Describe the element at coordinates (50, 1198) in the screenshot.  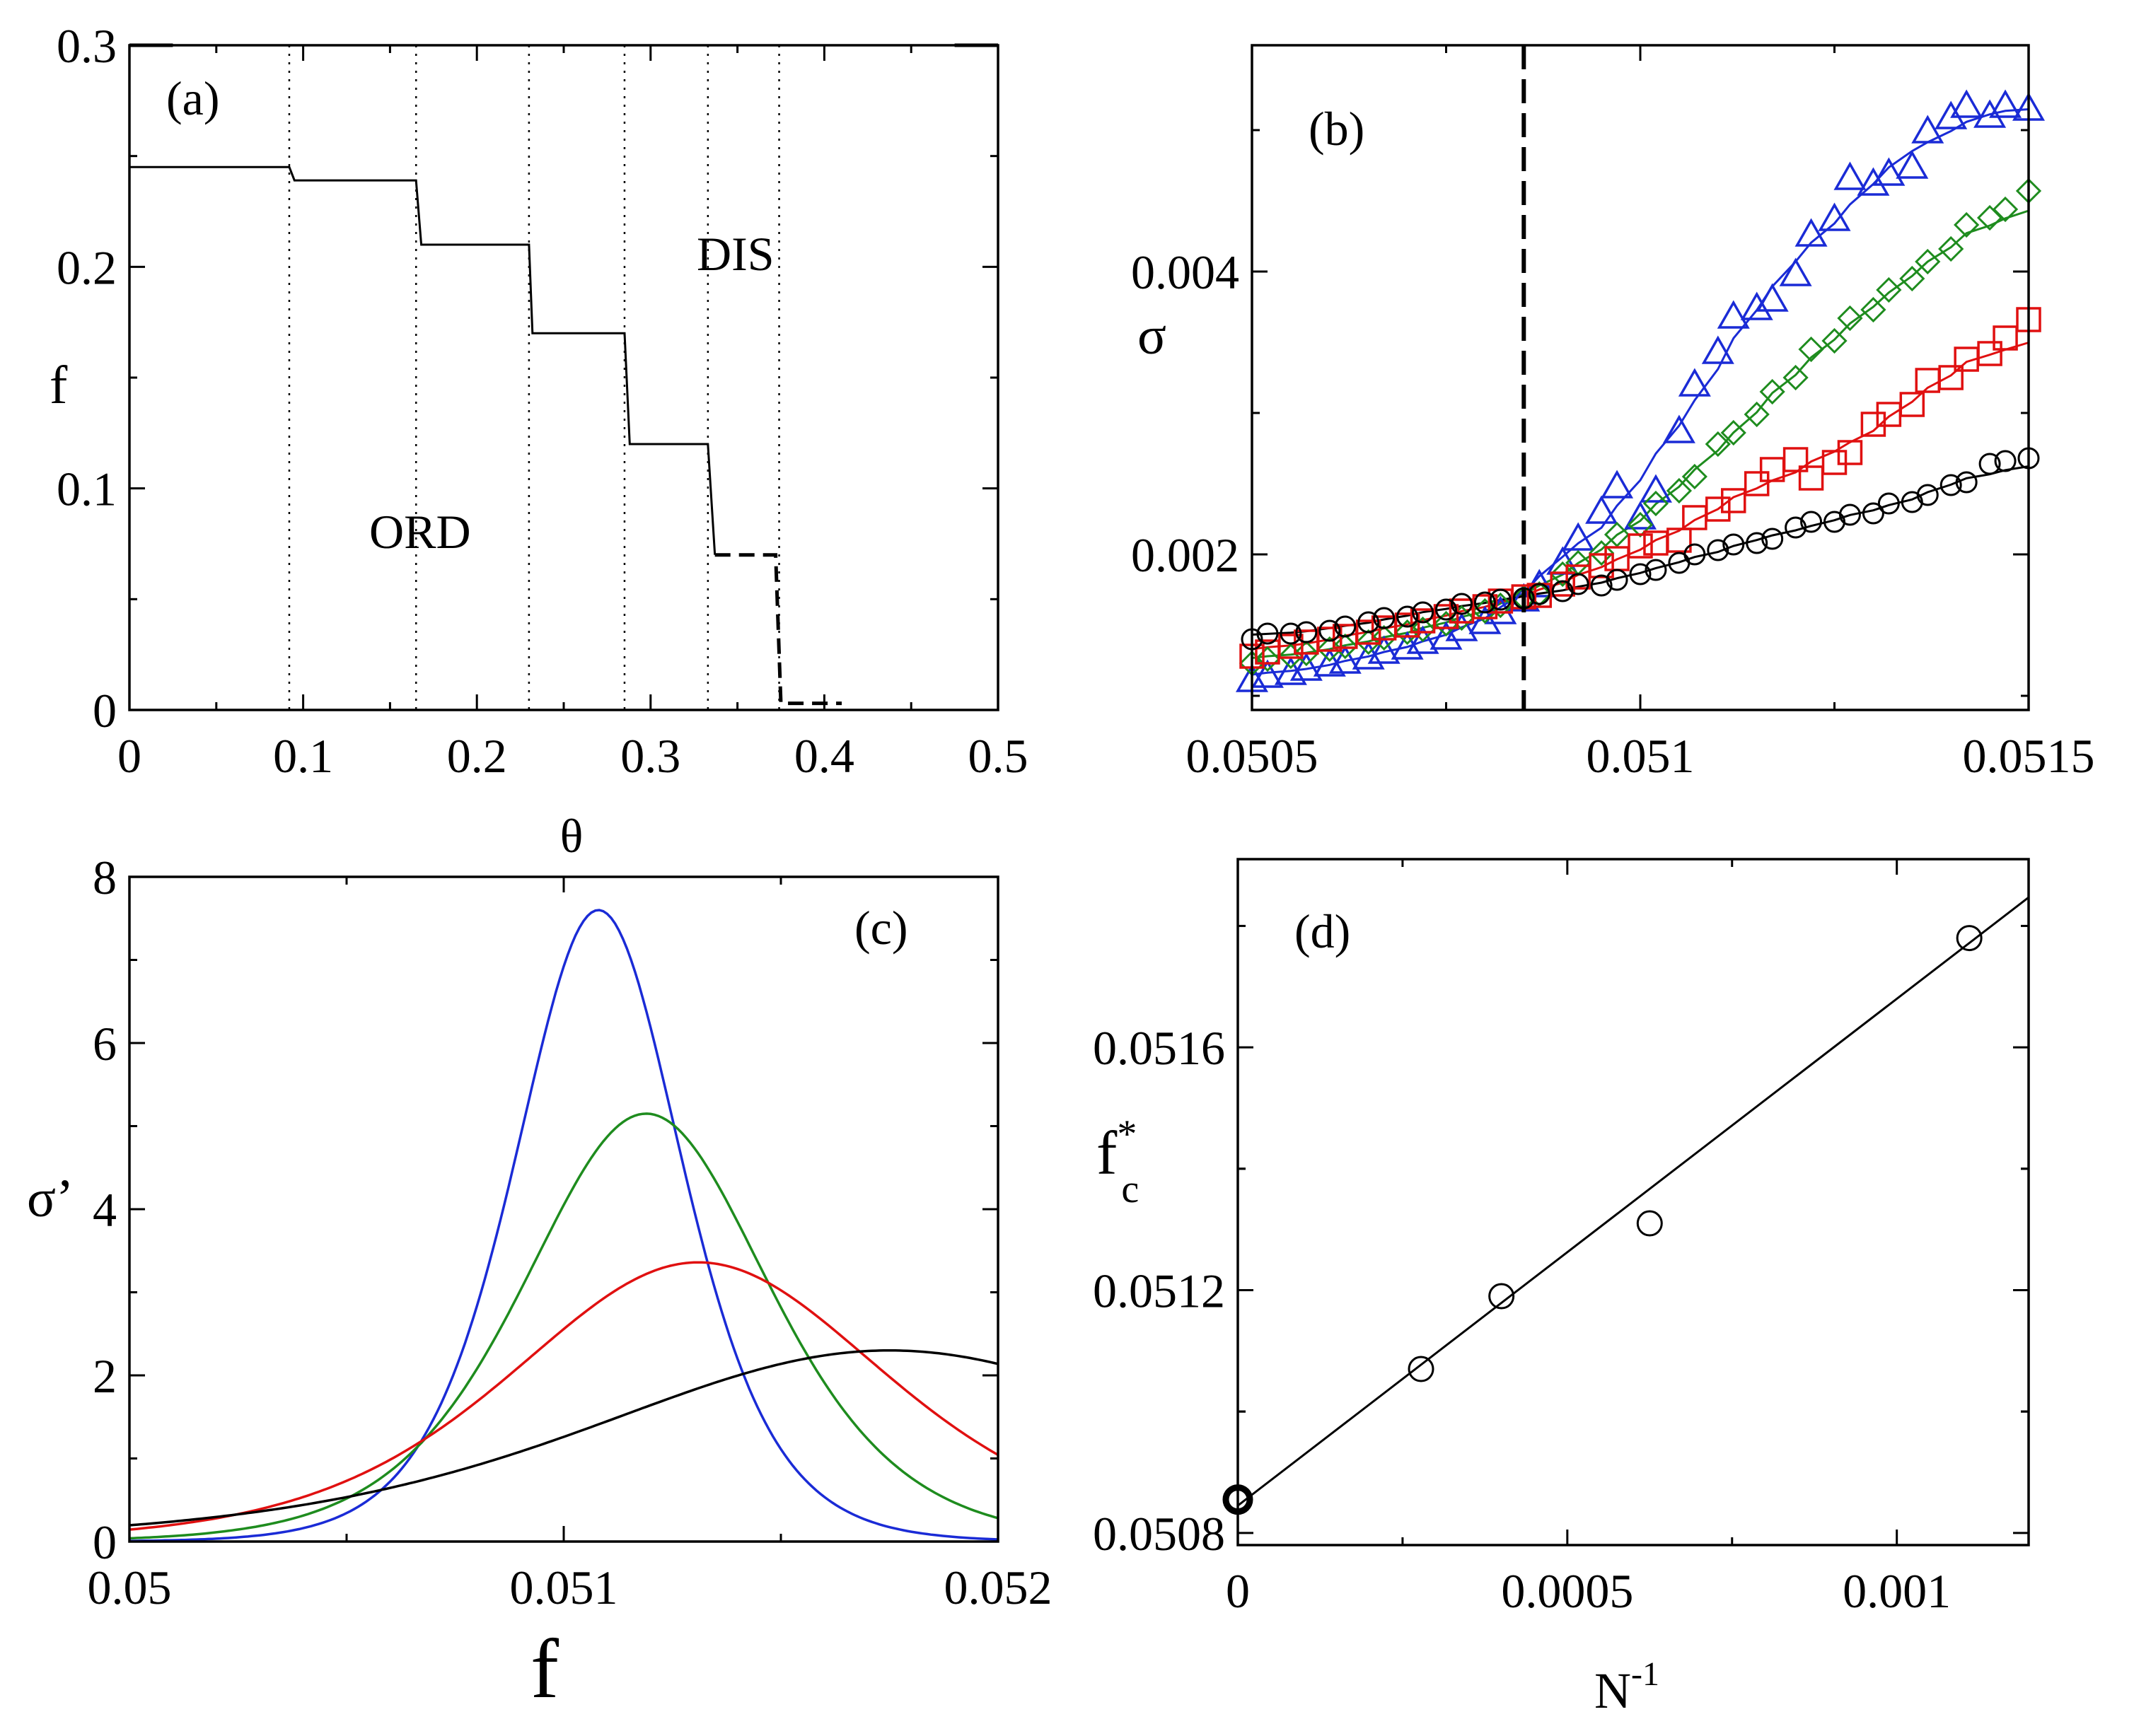
I see `panel-c-ylabel: σ’` at that location.